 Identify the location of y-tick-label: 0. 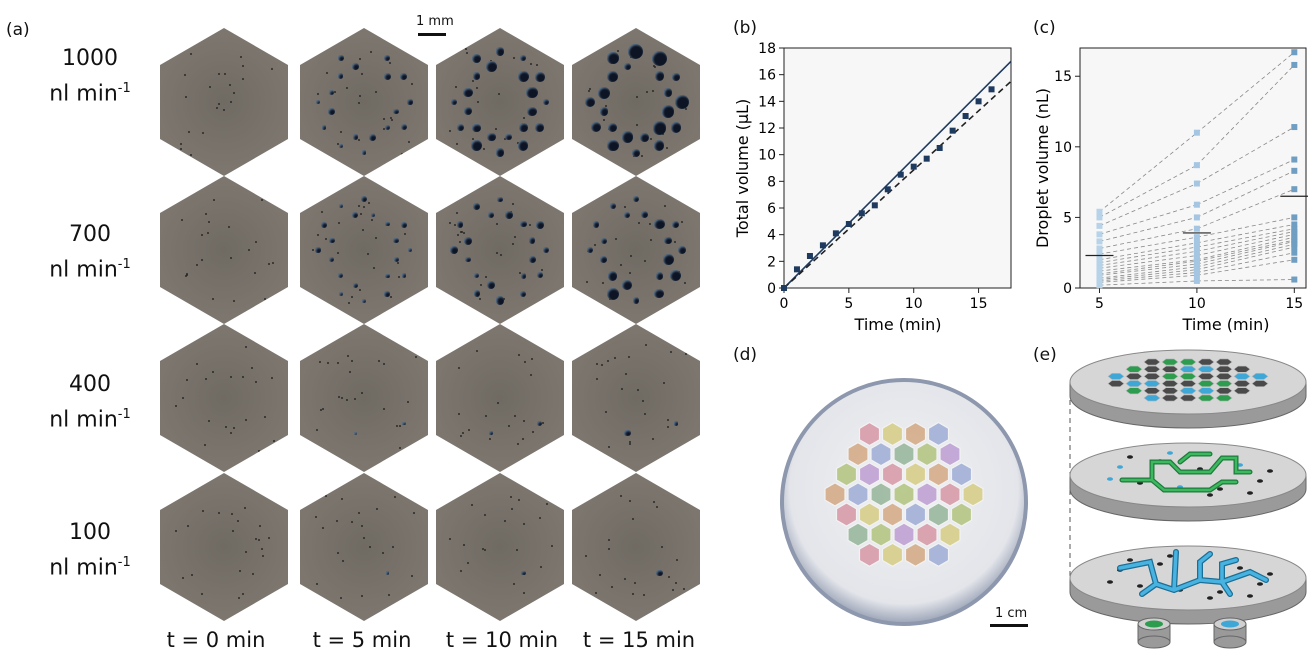
(1067, 289).